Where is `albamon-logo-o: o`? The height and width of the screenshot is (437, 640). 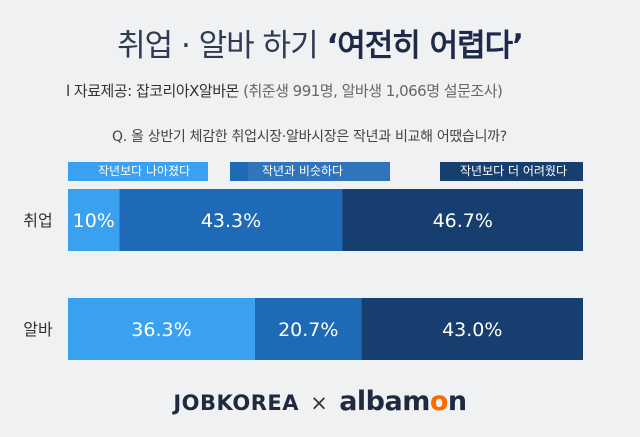 albamon-logo-o: o is located at coordinates (439, 401).